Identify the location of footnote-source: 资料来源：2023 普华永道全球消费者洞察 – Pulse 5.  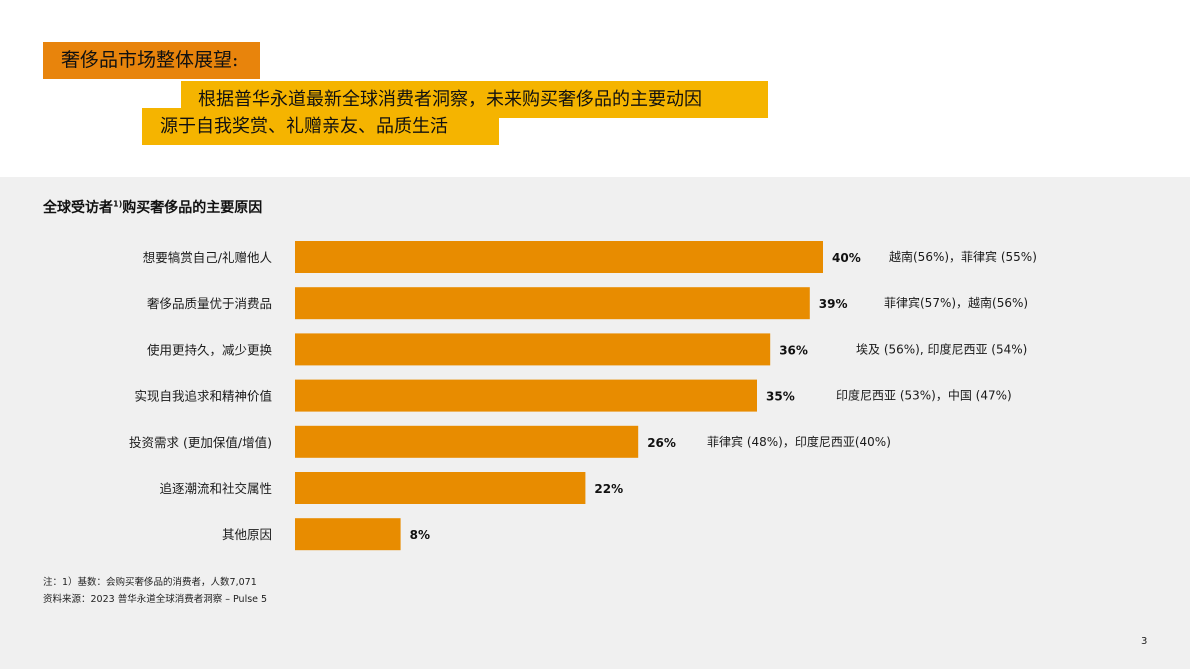
(155, 599).